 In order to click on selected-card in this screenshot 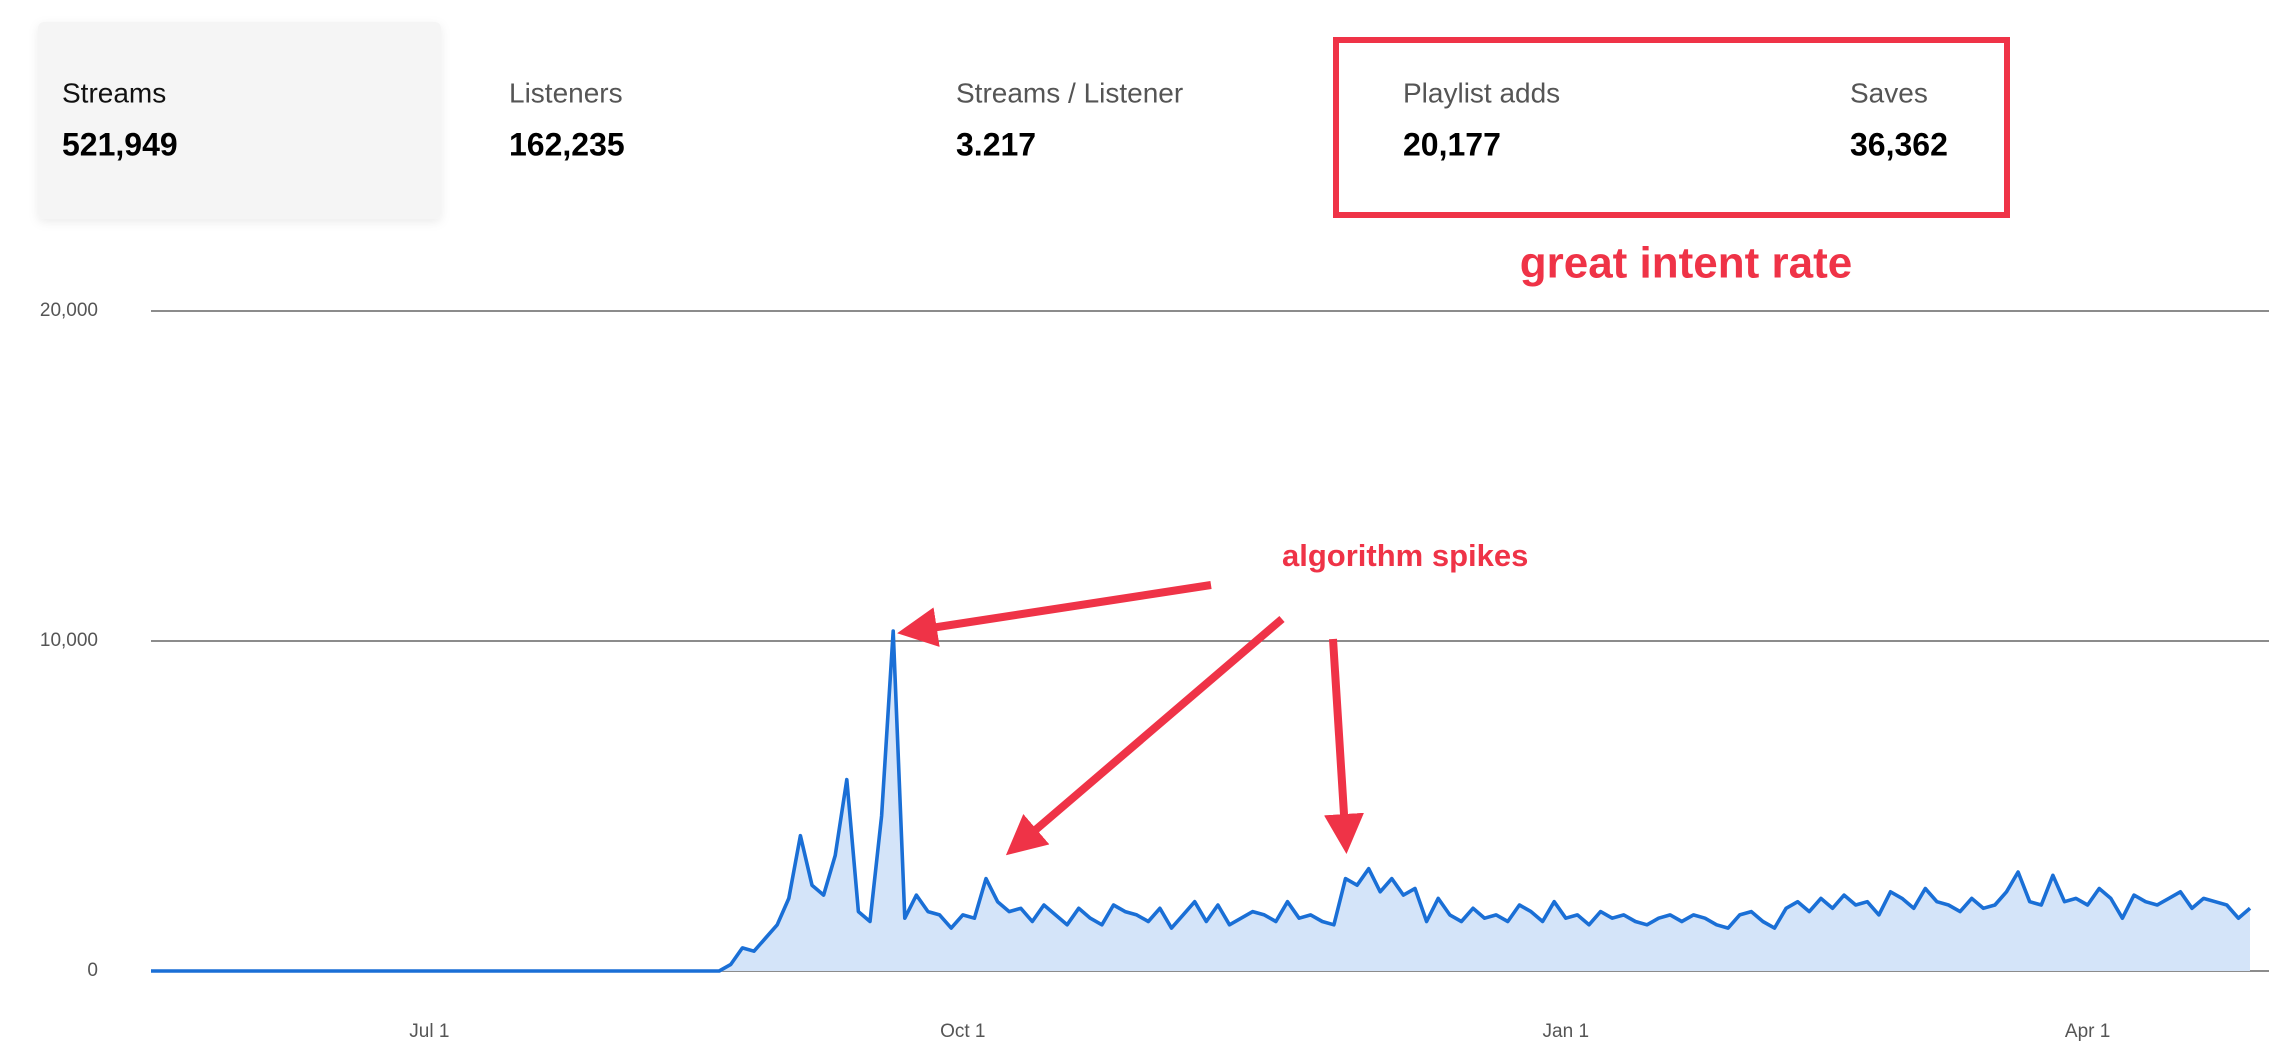, I will do `click(239, 120)`.